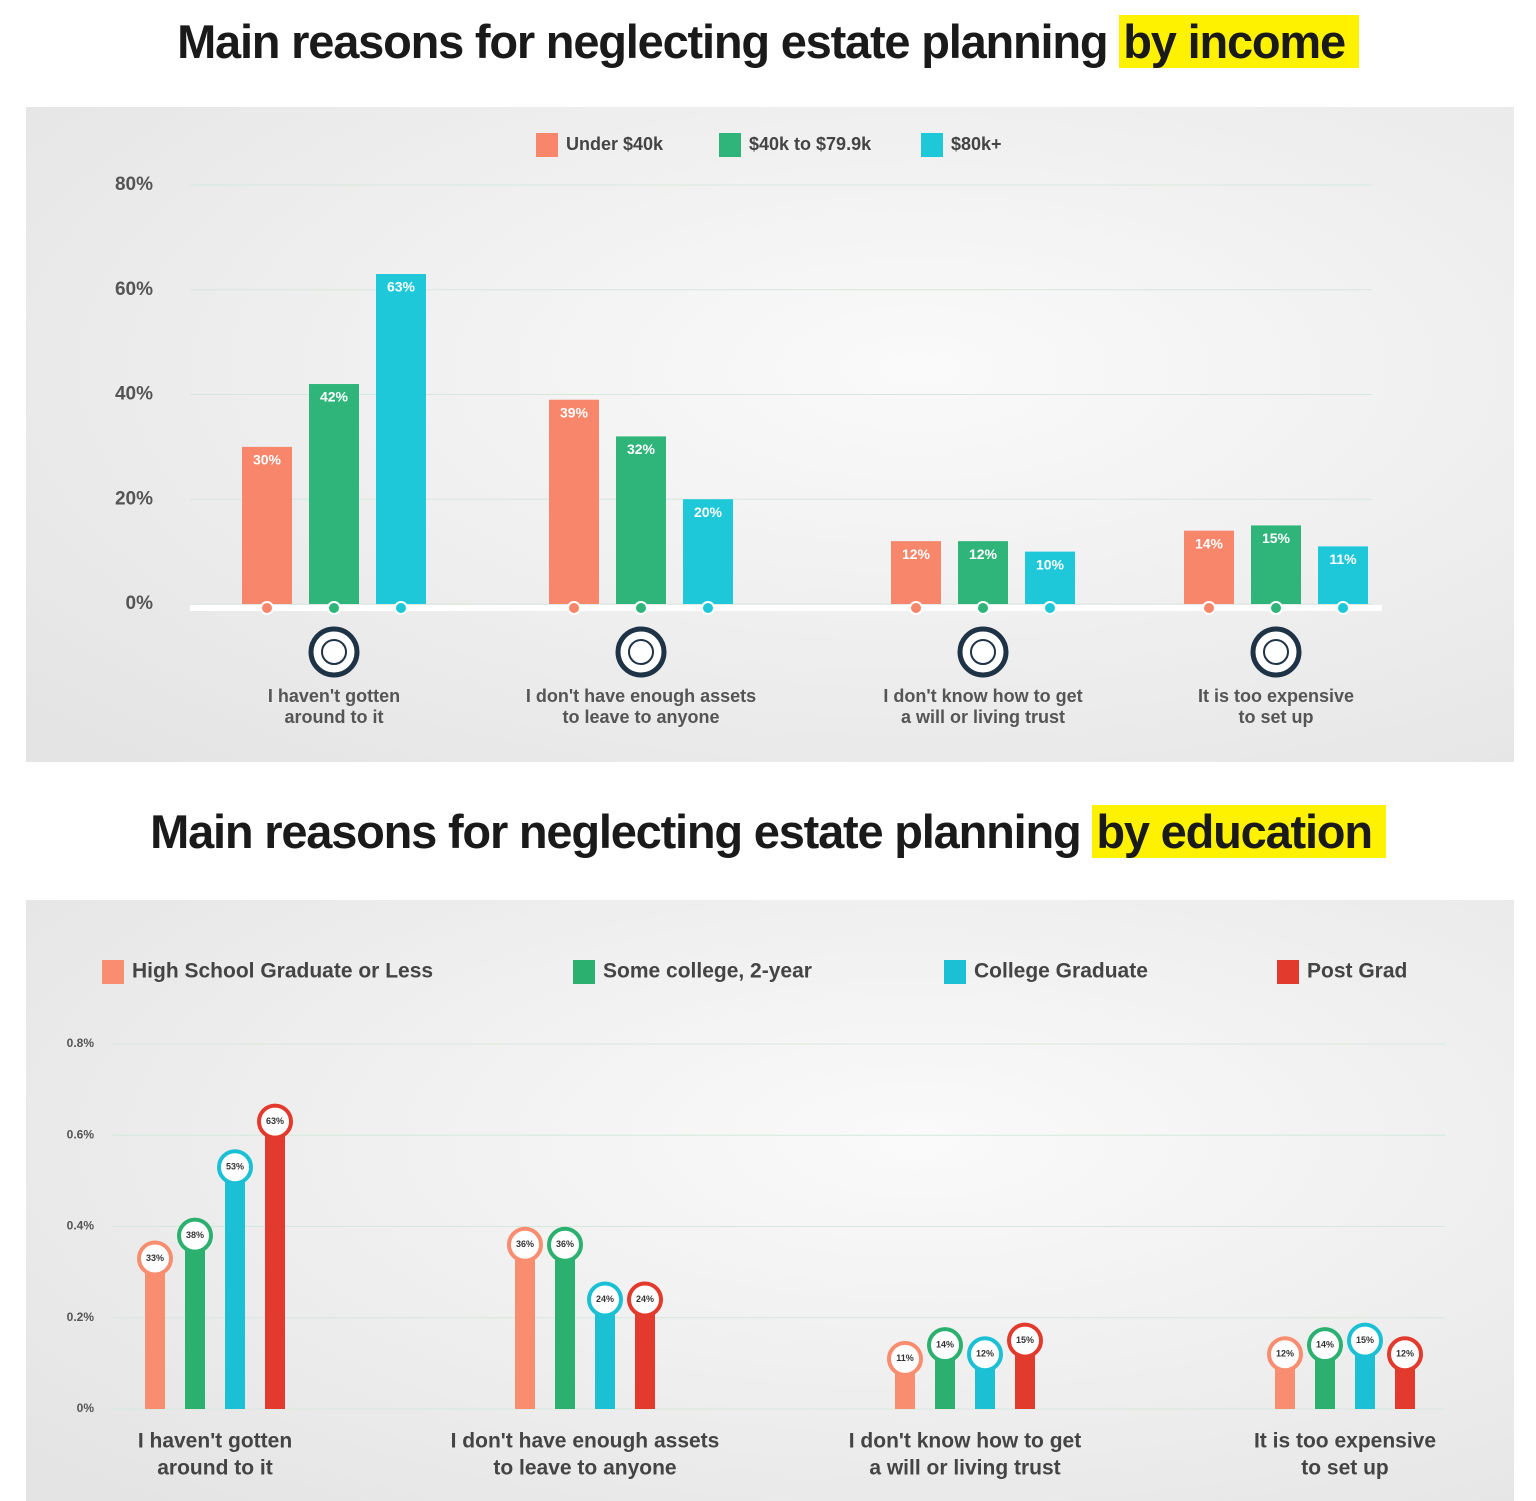  What do you see at coordinates (641, 696) in the screenshot?
I see `x-tick-label: I don't have enough assets` at bounding box center [641, 696].